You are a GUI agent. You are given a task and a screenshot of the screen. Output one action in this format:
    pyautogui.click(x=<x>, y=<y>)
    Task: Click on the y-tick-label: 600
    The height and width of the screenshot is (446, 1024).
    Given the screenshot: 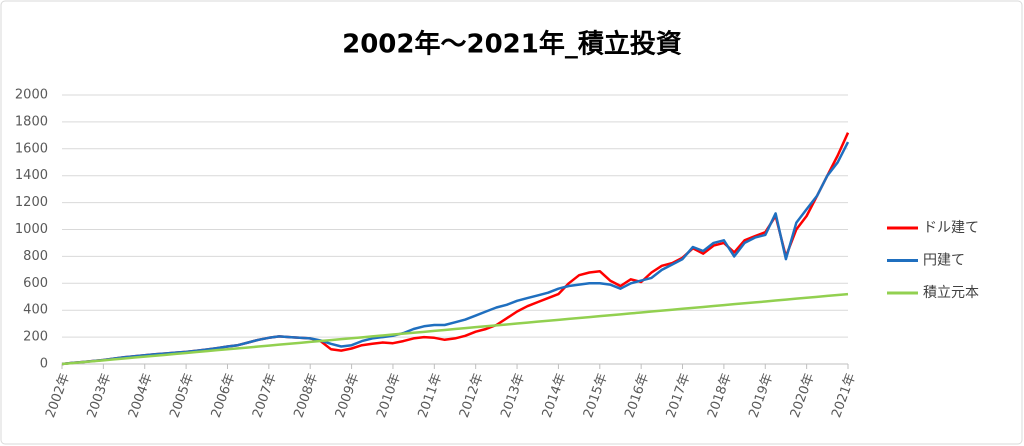 What is the action you would take?
    pyautogui.click(x=35, y=283)
    